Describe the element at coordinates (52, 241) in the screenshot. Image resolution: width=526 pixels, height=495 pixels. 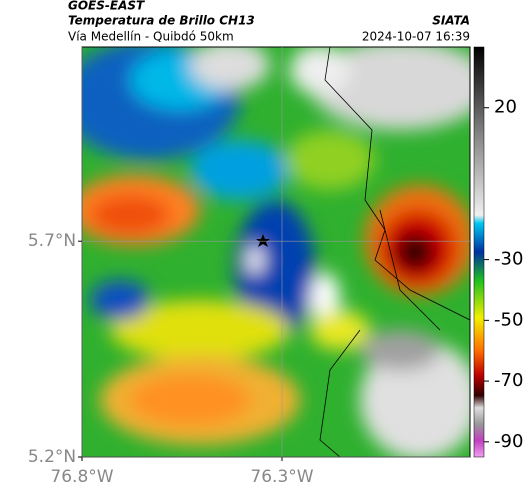
I see `y-tick-label: 5.7°N` at that location.